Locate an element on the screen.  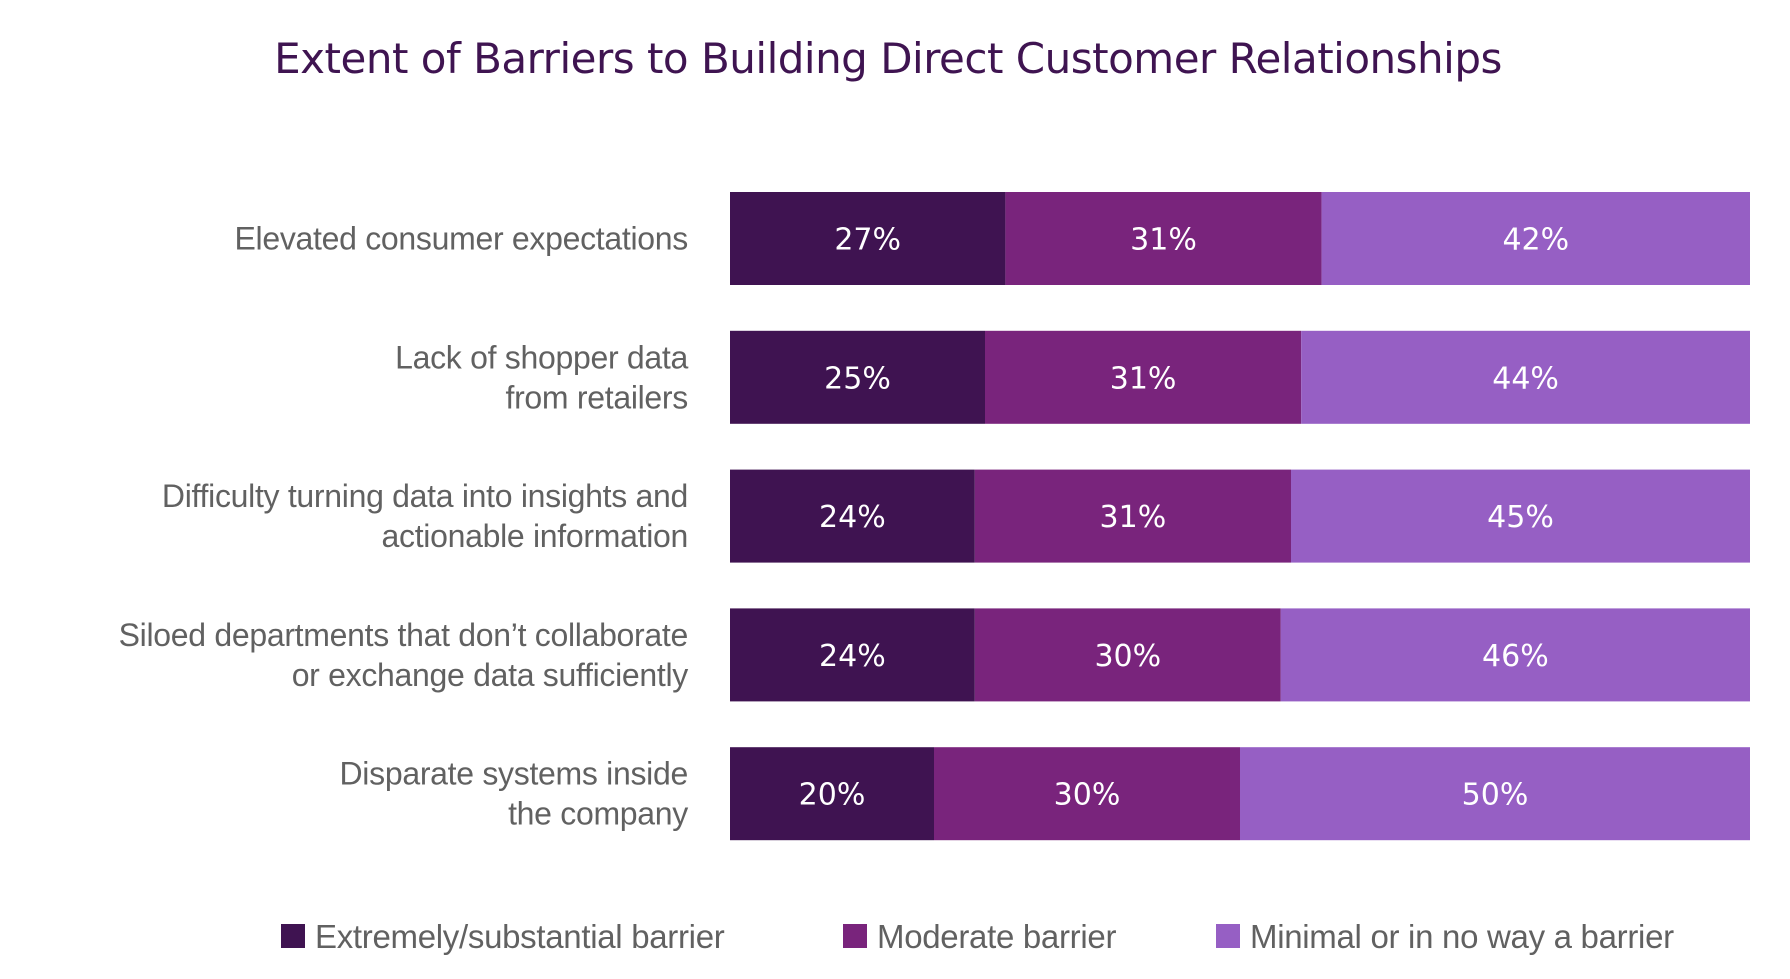
bar-row: 27% 31% 42% is located at coordinates (1240, 238).